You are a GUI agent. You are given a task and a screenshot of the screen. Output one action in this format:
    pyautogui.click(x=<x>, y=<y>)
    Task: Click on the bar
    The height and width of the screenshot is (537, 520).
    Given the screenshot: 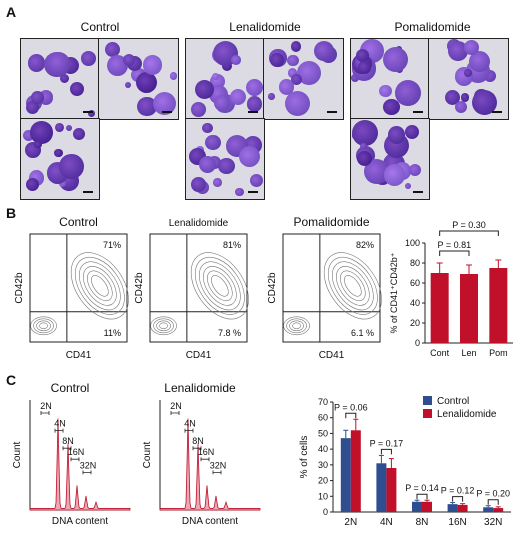 What is the action you would take?
    pyautogui.click(x=439, y=308)
    